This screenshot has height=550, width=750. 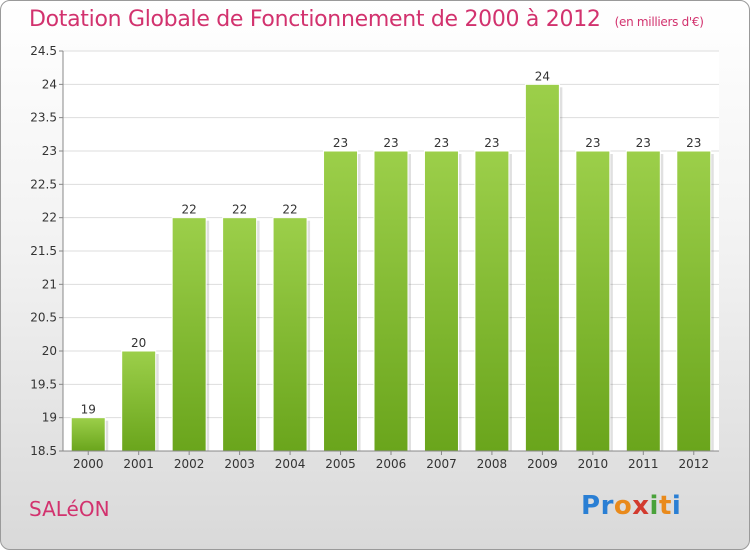 I want to click on y-tick-label: 21, so click(x=49, y=284).